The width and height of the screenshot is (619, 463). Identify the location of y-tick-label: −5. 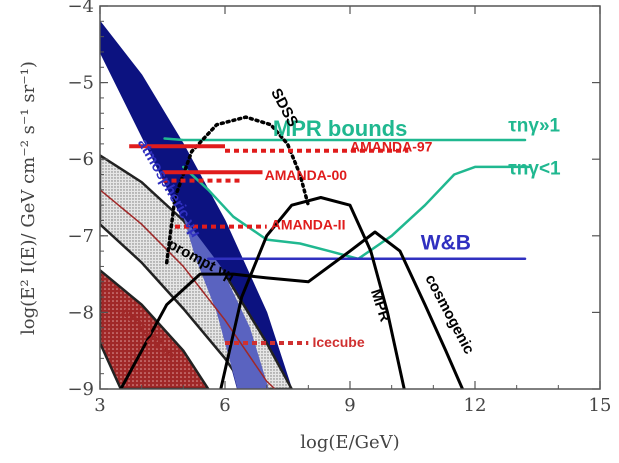
(80, 83).